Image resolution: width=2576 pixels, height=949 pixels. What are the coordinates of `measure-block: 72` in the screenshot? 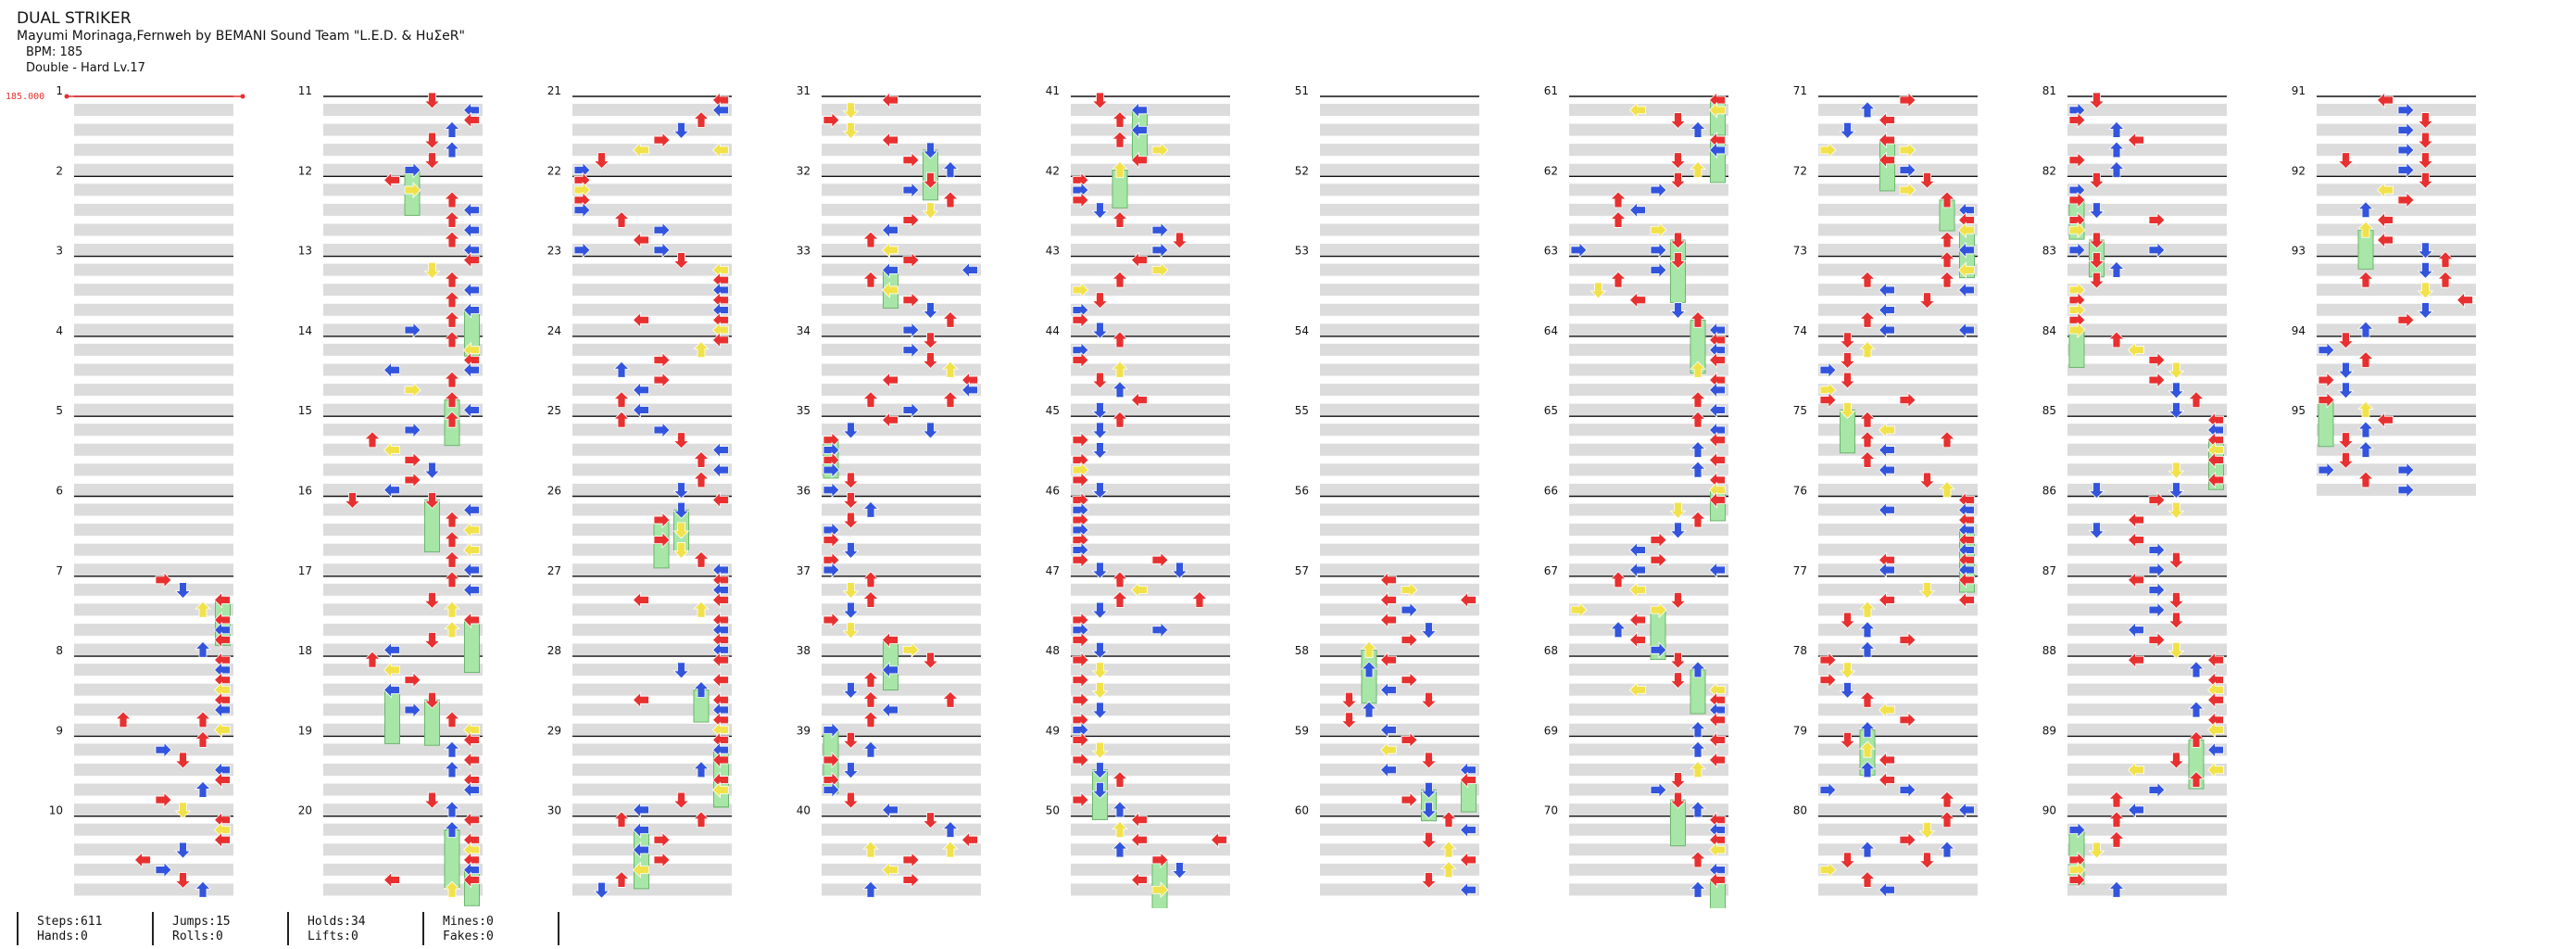 It's located at (1885, 210).